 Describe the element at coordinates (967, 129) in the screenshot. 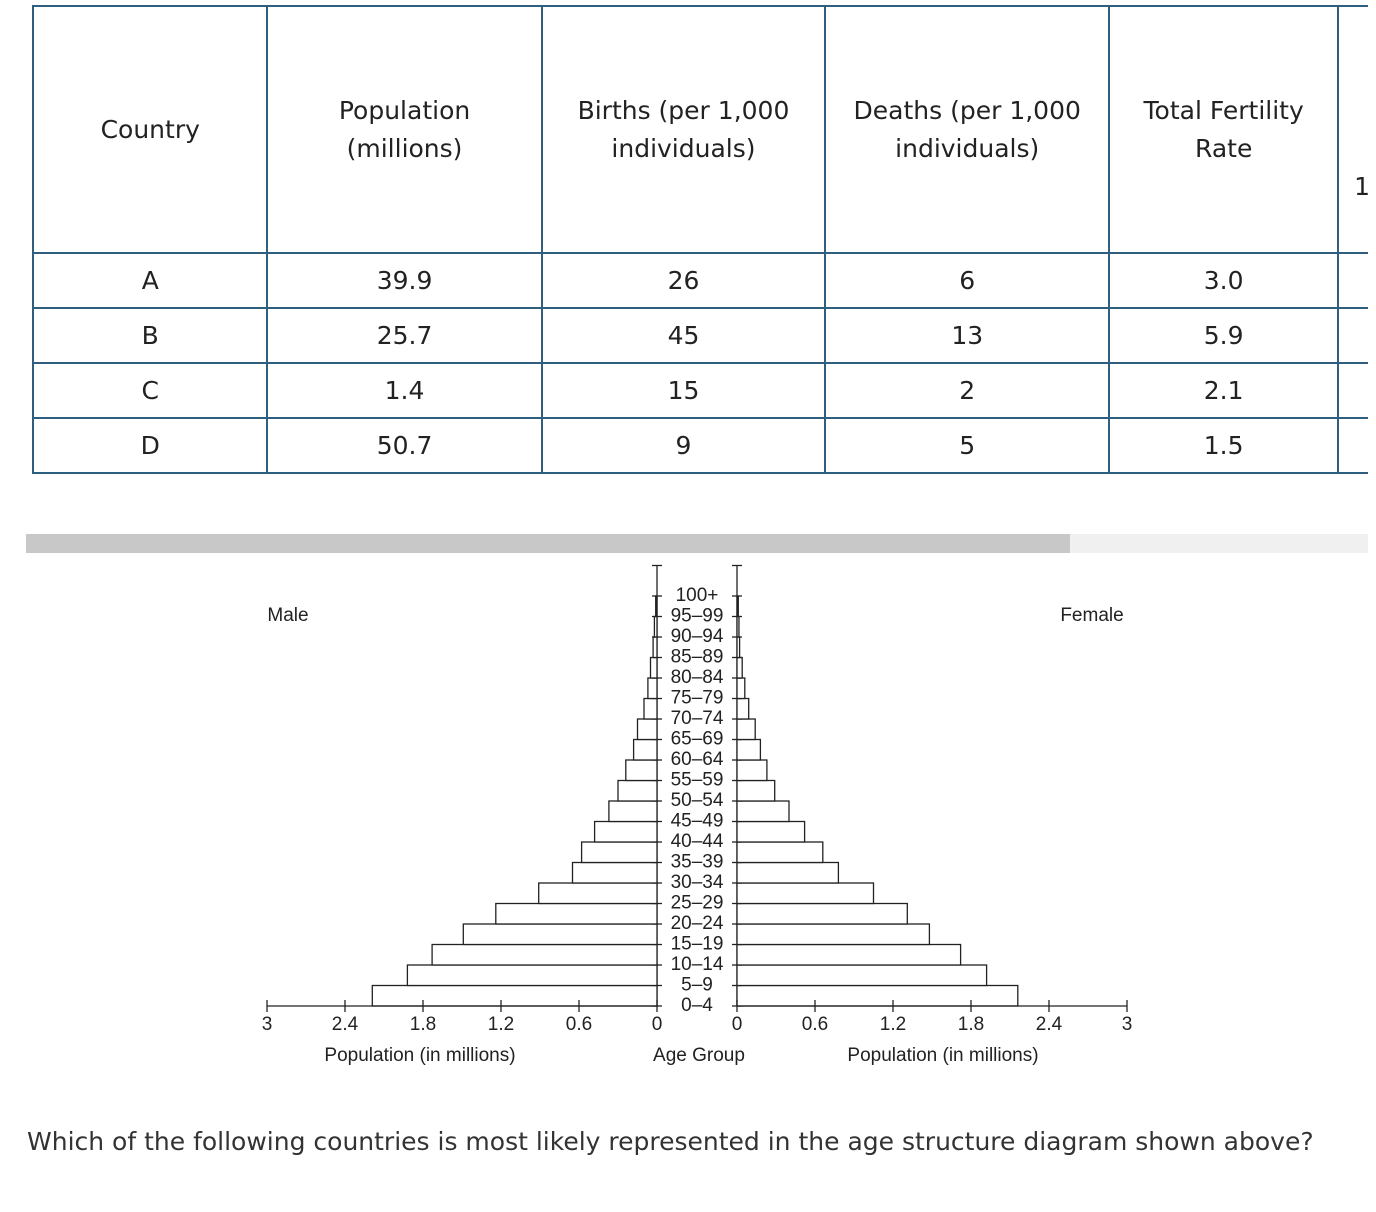

I see `header-cell: Deaths (per 1,000 individuals)` at that location.